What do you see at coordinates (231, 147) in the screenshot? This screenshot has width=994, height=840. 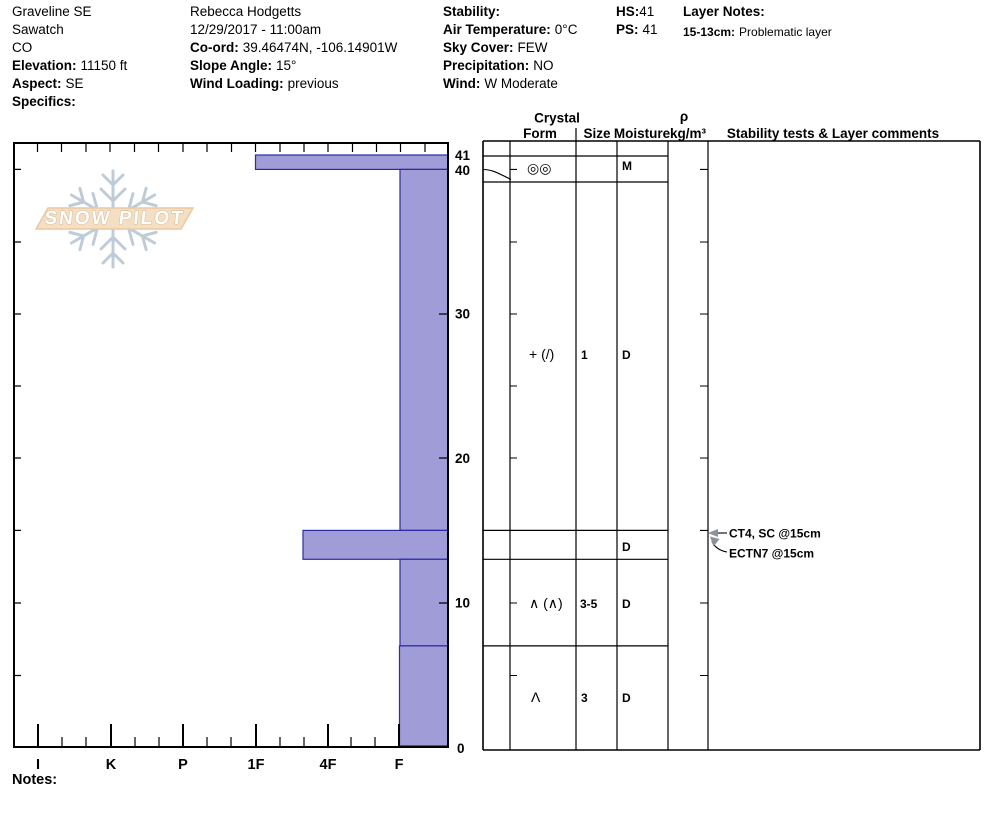 I see `top-axis-ticks` at bounding box center [231, 147].